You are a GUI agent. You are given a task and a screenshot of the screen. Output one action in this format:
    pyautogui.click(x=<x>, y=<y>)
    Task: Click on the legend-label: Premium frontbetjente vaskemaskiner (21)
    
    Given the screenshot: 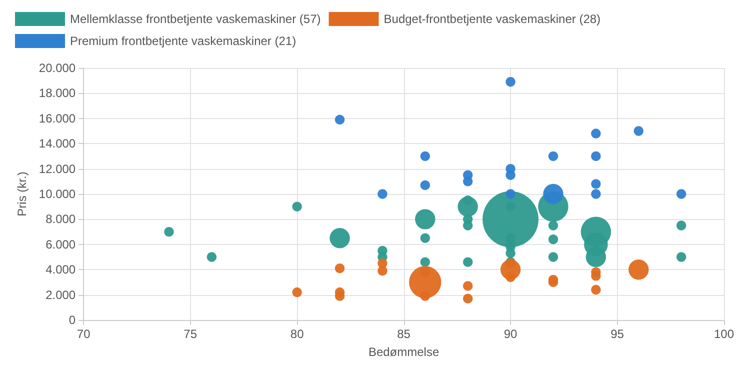 What is the action you would take?
    pyautogui.click(x=183, y=41)
    